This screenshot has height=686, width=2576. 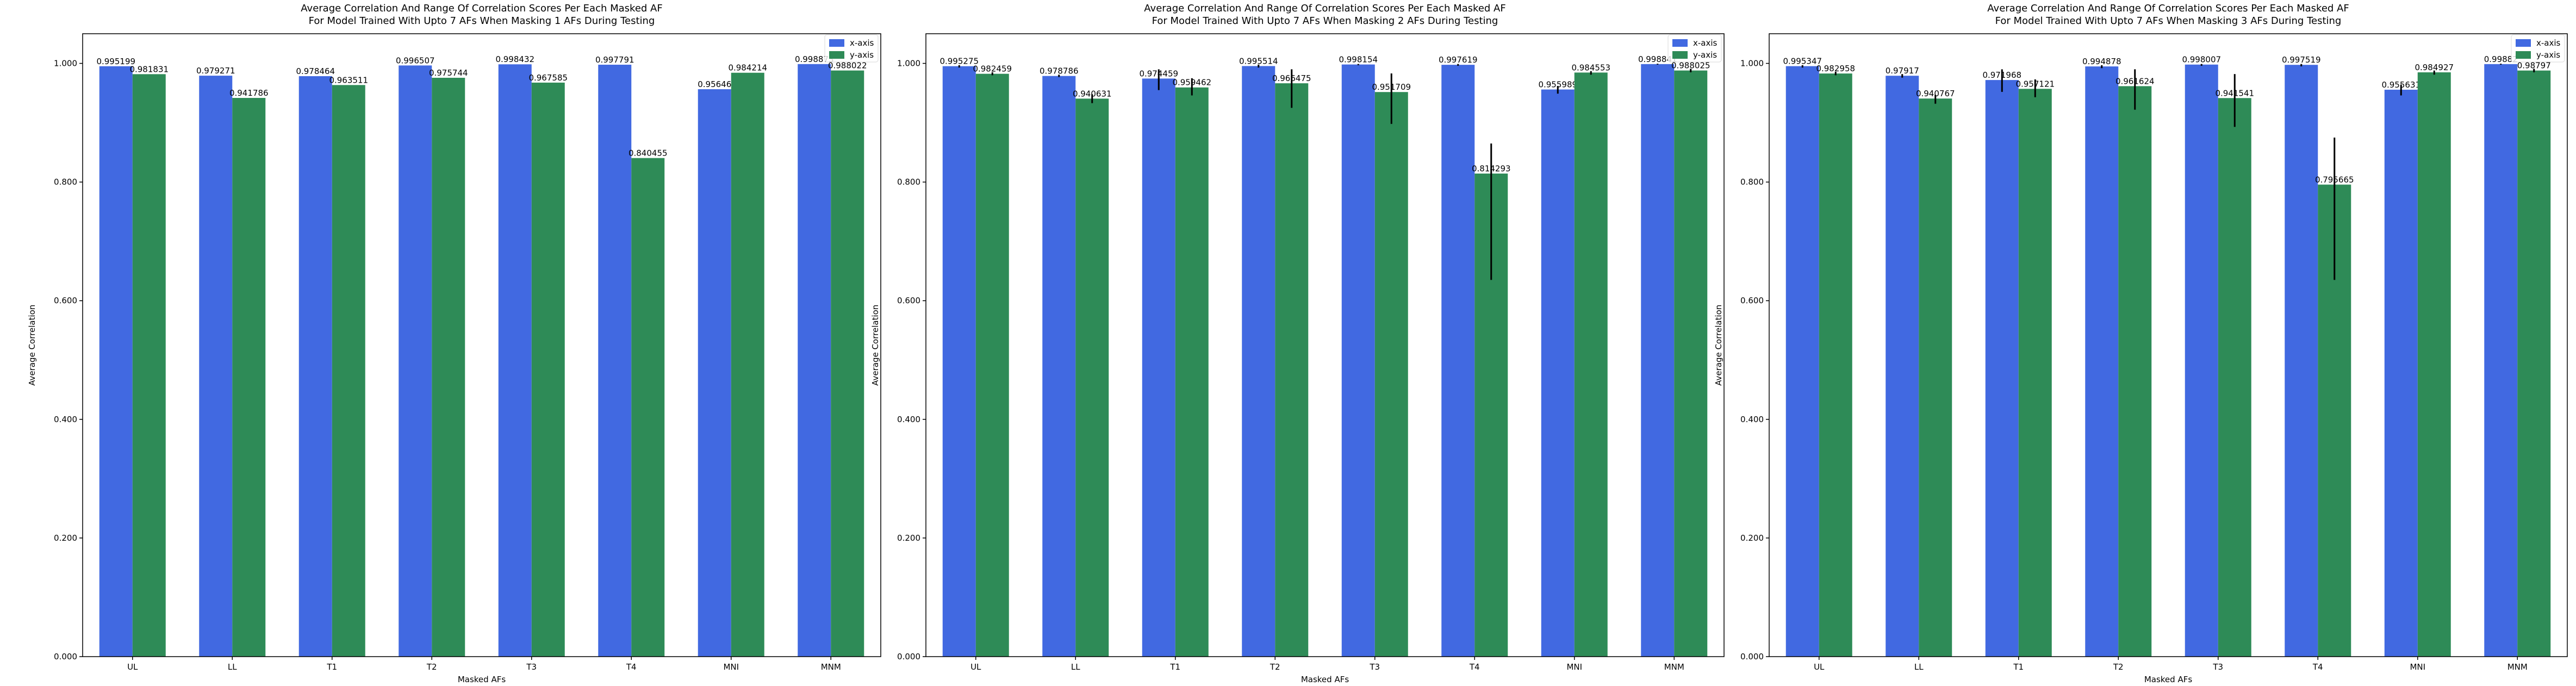 What do you see at coordinates (249, 93) in the screenshot?
I see `data-label: 0.941786` at bounding box center [249, 93].